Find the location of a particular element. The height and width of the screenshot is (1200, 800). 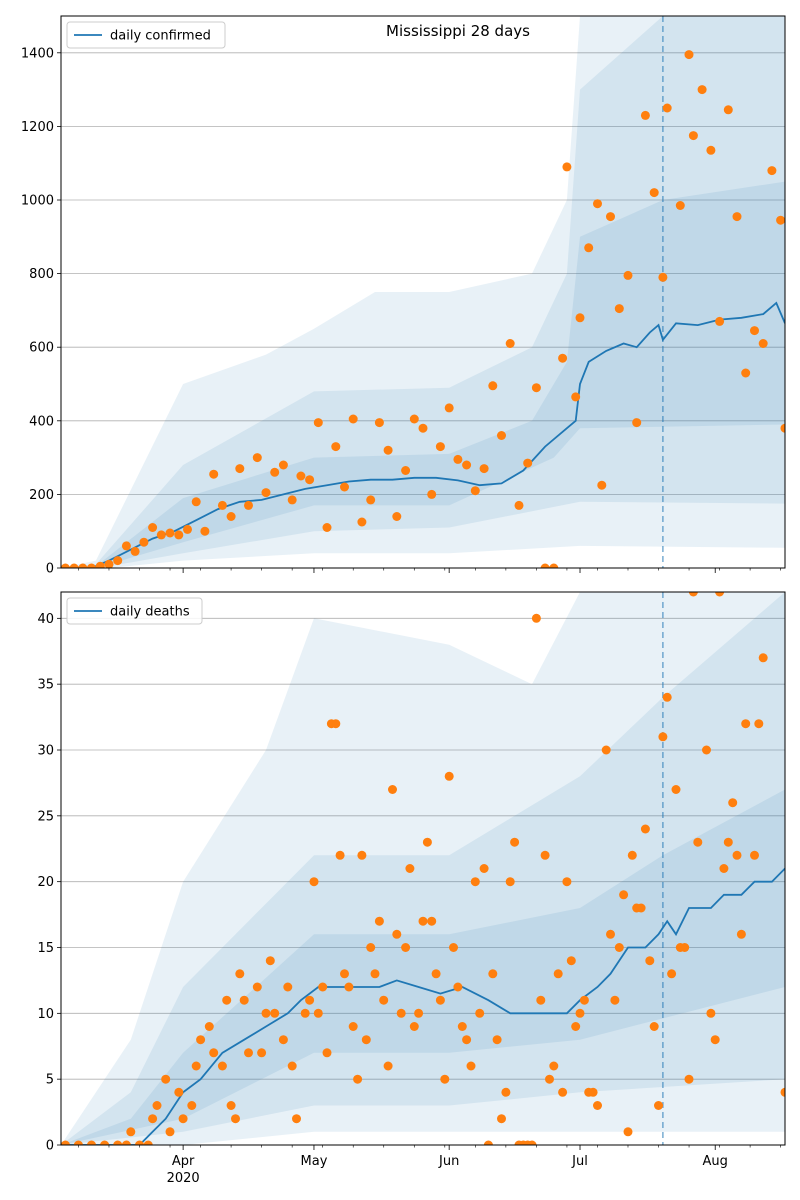

confirmed-legend-label: daily confirmed is located at coordinates (160, 36).